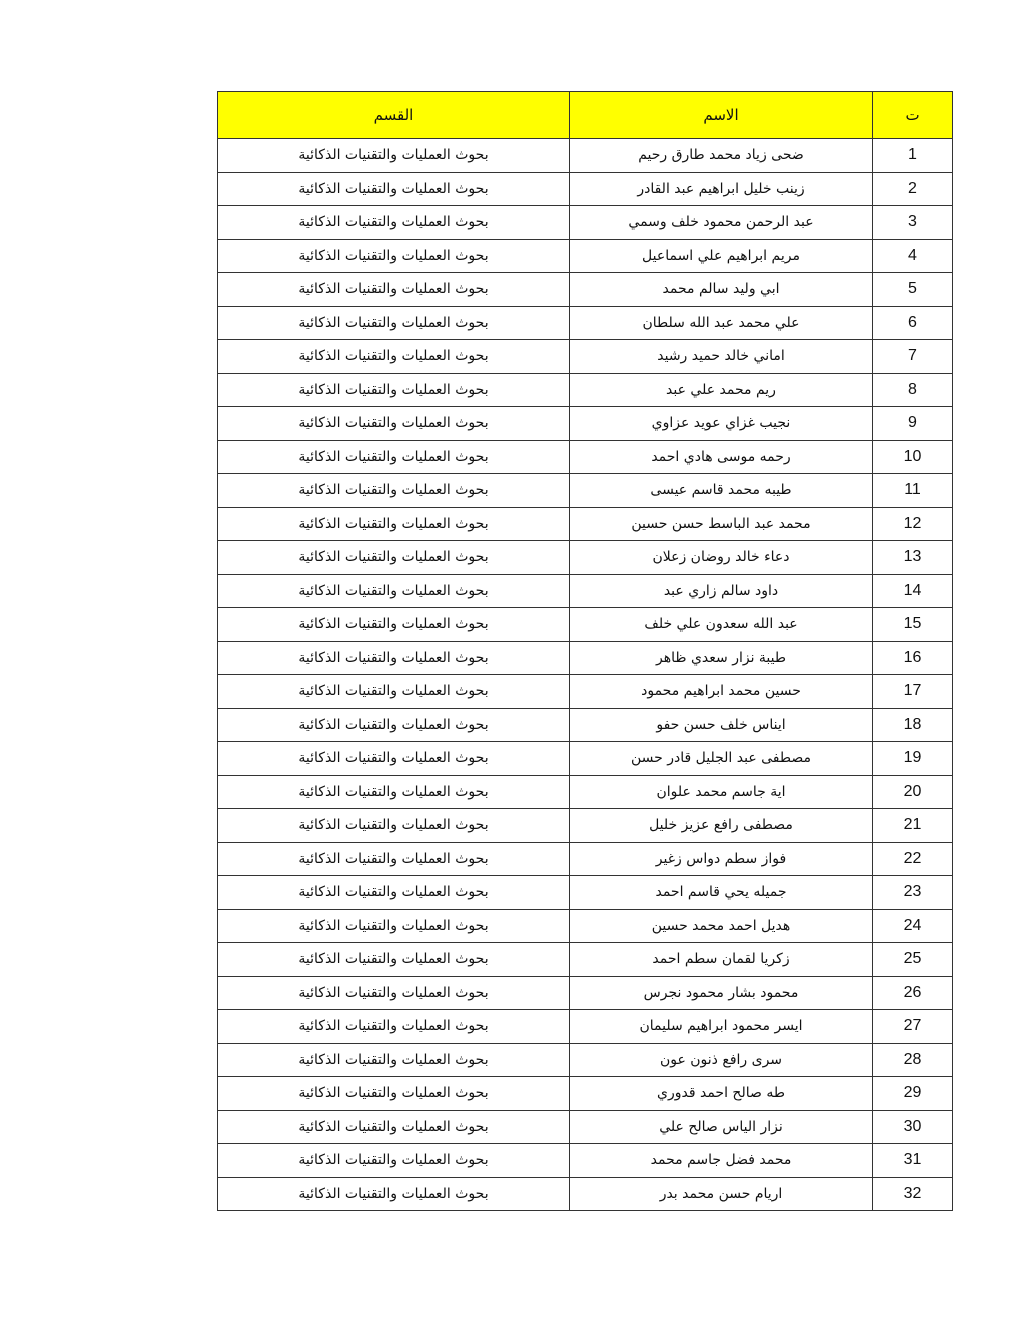 Image resolution: width=1024 pixels, height=1325 pixels. Describe the element at coordinates (912, 255) in the screenshot. I see `cell-number: 4` at that location.